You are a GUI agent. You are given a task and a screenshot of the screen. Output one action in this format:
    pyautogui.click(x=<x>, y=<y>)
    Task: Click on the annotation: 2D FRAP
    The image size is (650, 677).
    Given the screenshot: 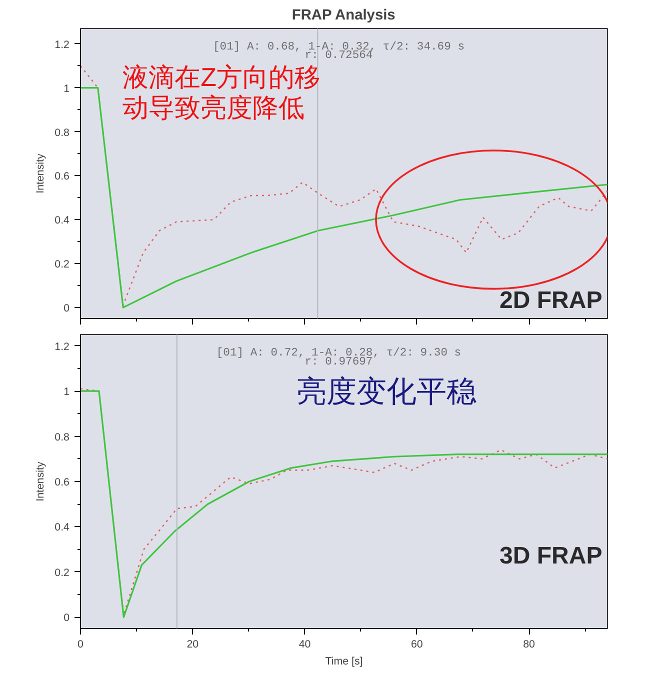 What is the action you would take?
    pyautogui.click(x=551, y=300)
    